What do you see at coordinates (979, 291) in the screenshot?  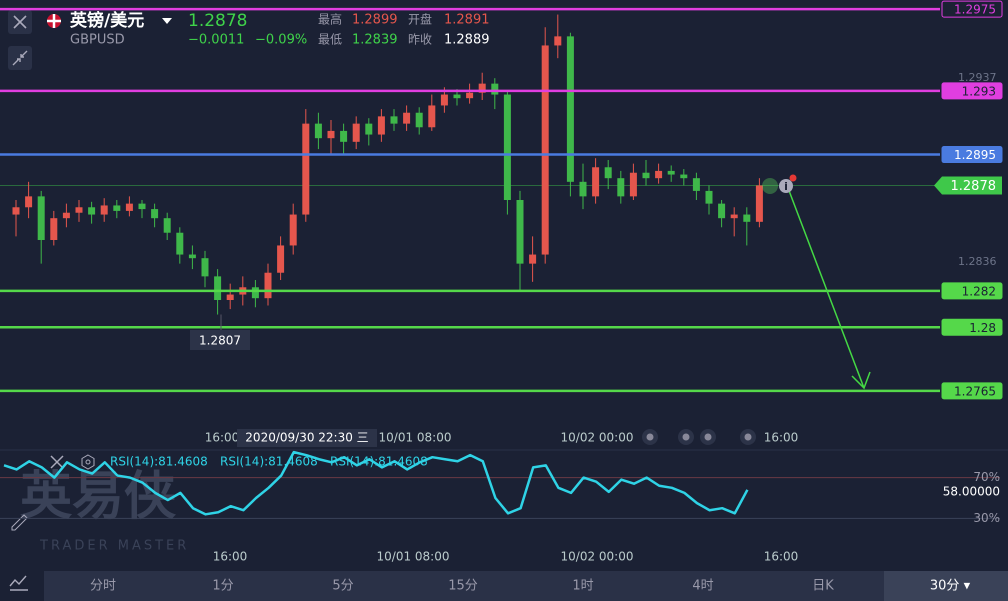 I see `level-label: 1.282` at bounding box center [979, 291].